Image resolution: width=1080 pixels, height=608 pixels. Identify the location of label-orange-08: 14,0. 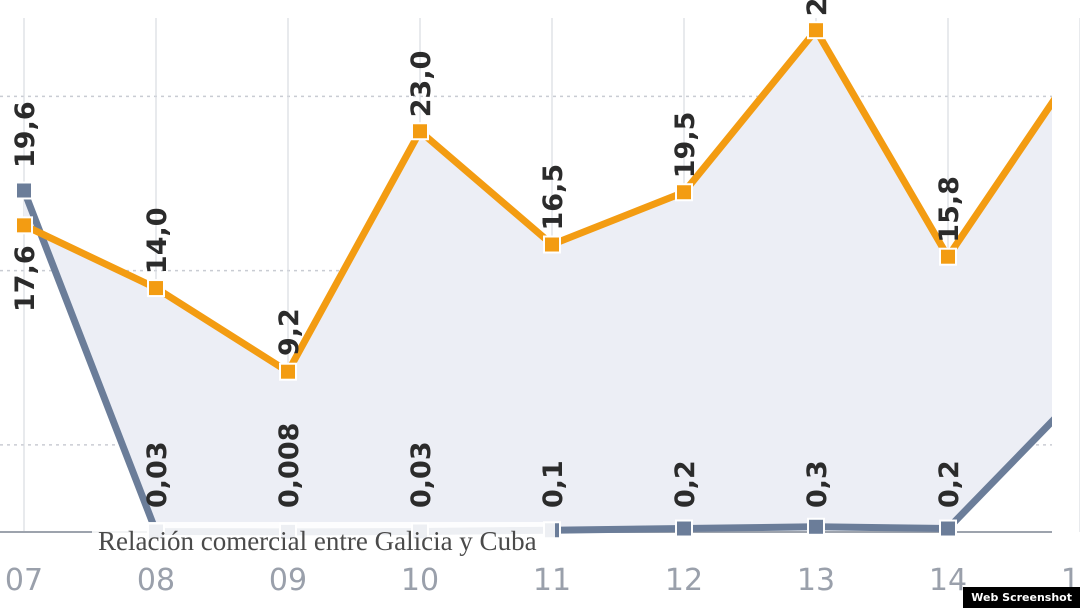
(157, 240).